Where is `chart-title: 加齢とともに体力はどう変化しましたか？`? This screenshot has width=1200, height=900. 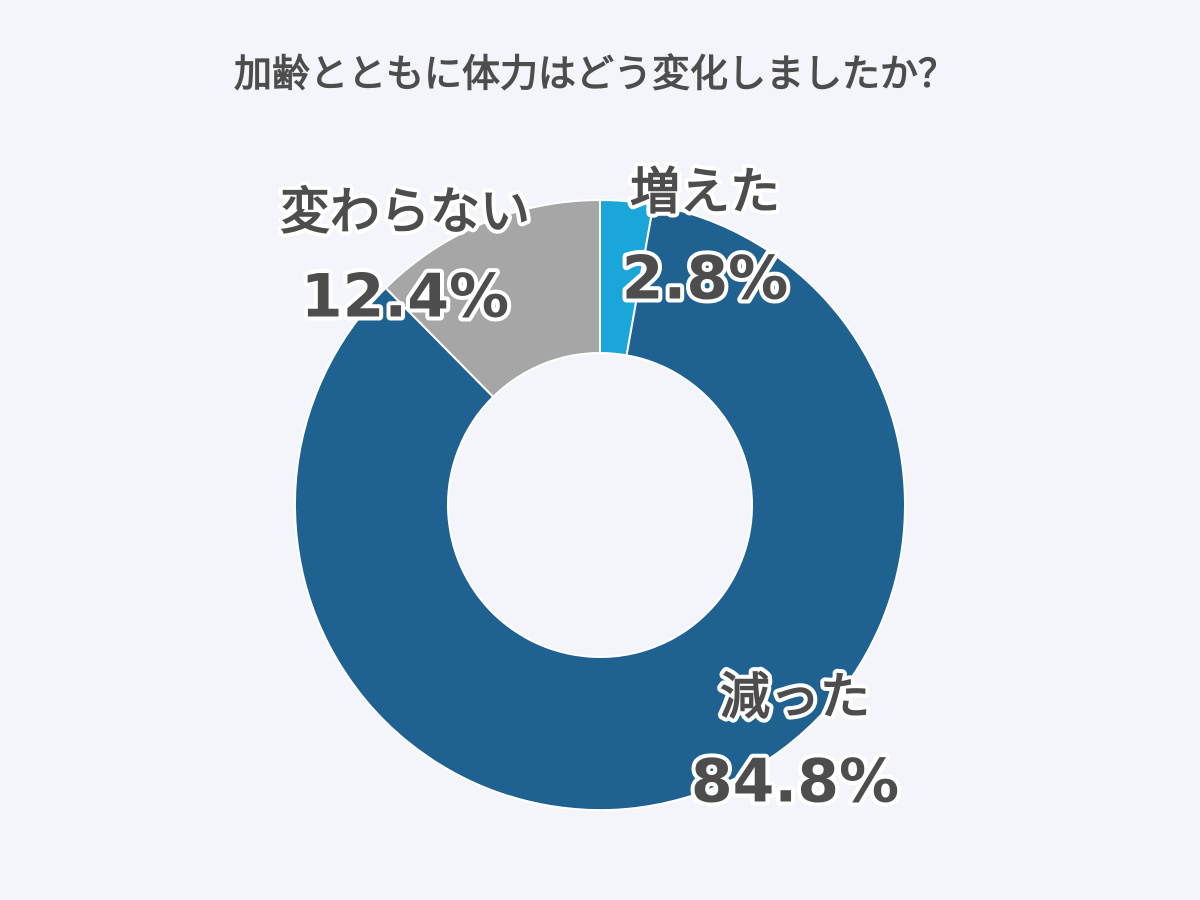 chart-title: 加齢とともに体力はどう変化しましたか？ is located at coordinates (595, 74).